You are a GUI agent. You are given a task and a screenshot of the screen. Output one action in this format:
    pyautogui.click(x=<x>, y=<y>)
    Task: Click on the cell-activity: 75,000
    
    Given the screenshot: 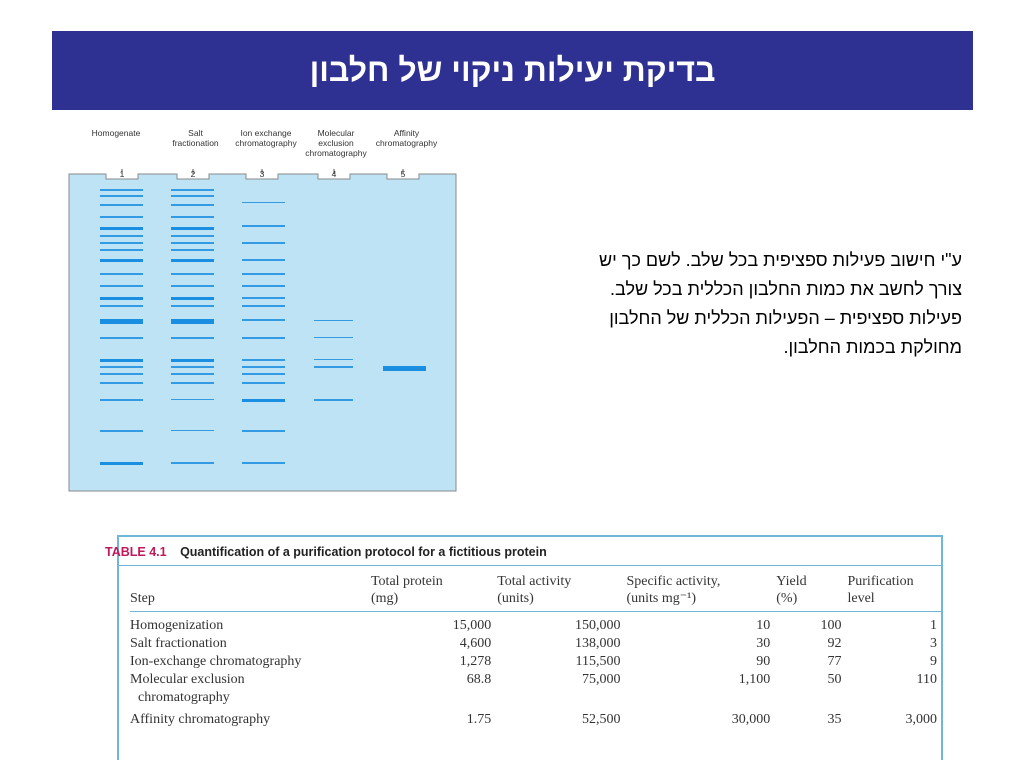 What is the action you would take?
    pyautogui.click(x=601, y=679)
    